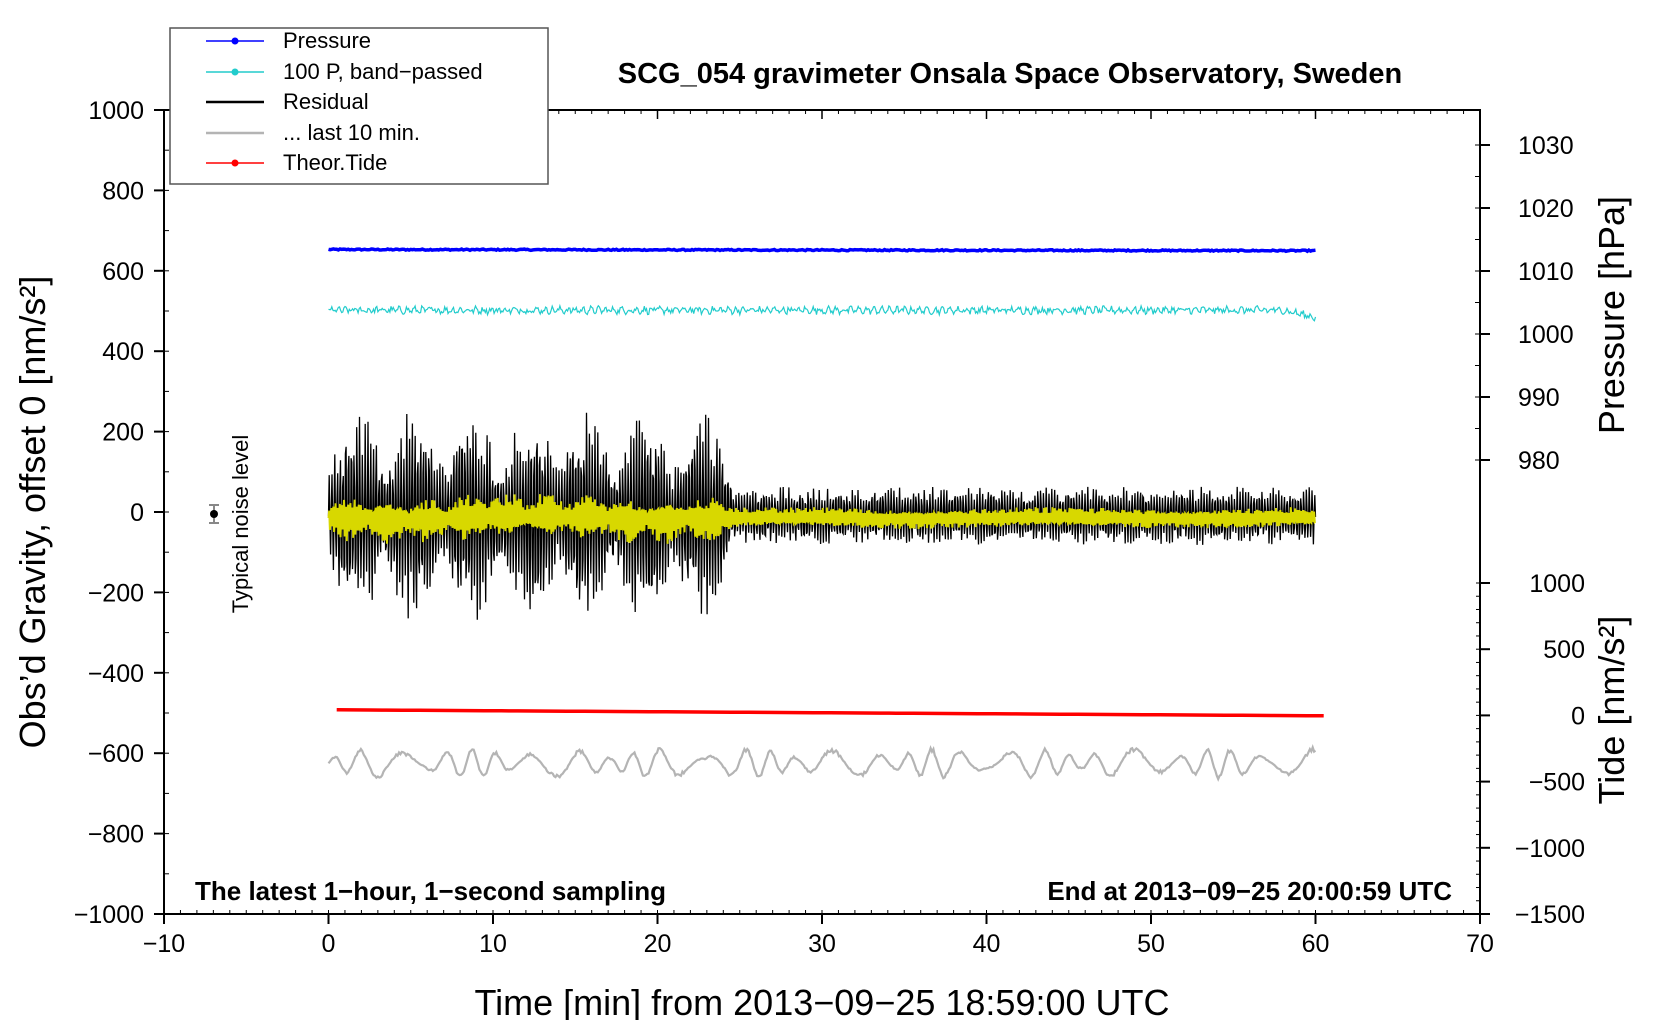  What do you see at coordinates (240, 524) in the screenshot?
I see `noise-label: Typical noise level` at bounding box center [240, 524].